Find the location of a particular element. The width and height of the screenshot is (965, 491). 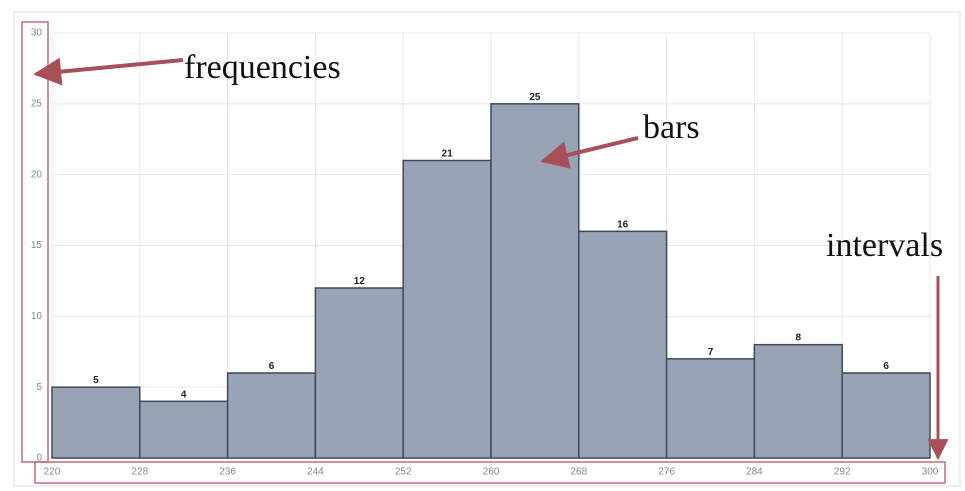

x-tick-label: 284 is located at coordinates (754, 472).